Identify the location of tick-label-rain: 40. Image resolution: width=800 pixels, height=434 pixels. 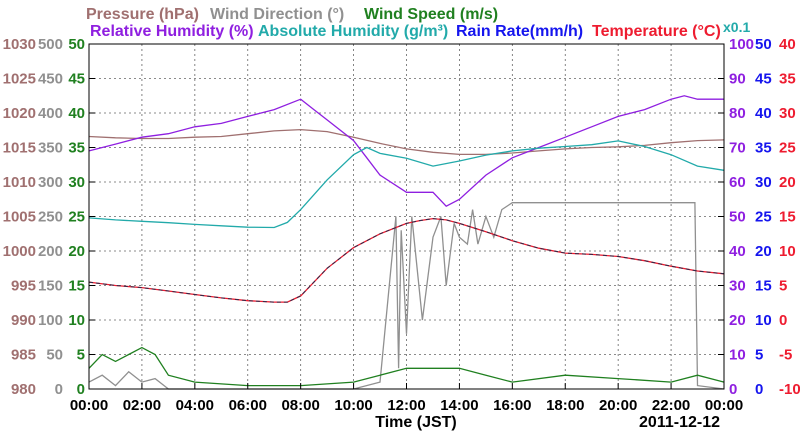
(763, 113).